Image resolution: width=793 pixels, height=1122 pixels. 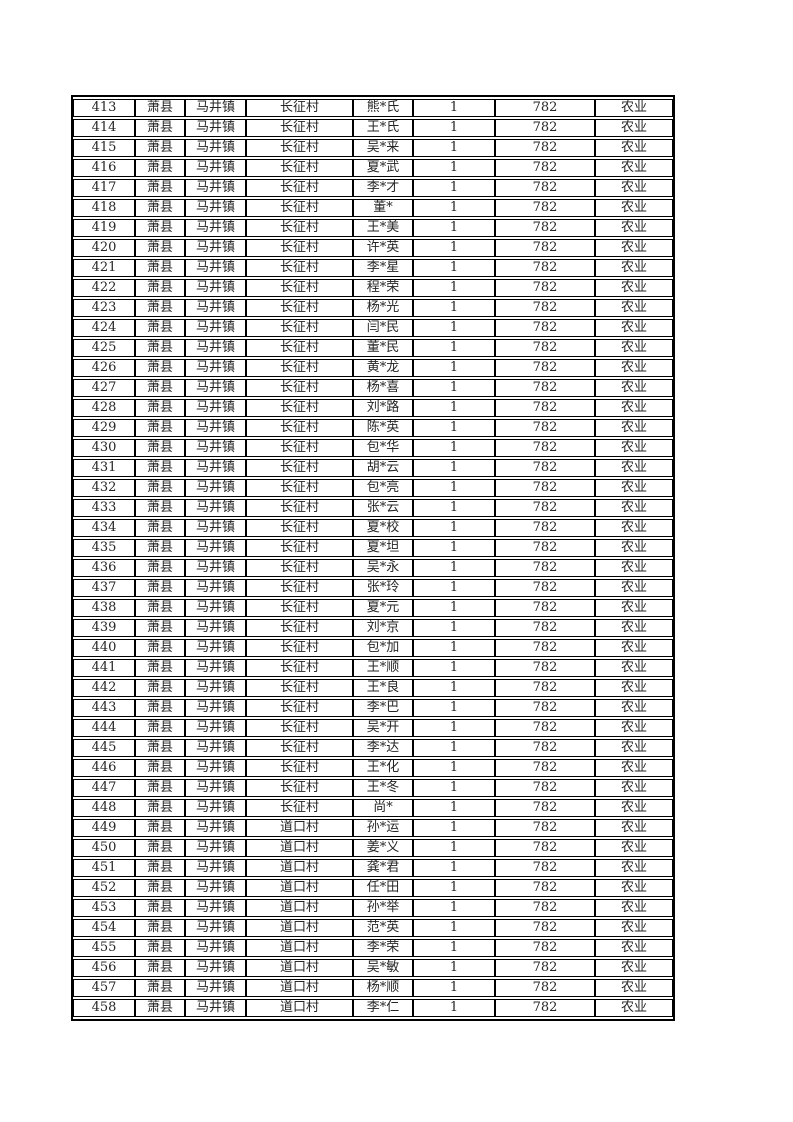 I want to click on table-cell-row-number: 441, so click(x=104, y=668).